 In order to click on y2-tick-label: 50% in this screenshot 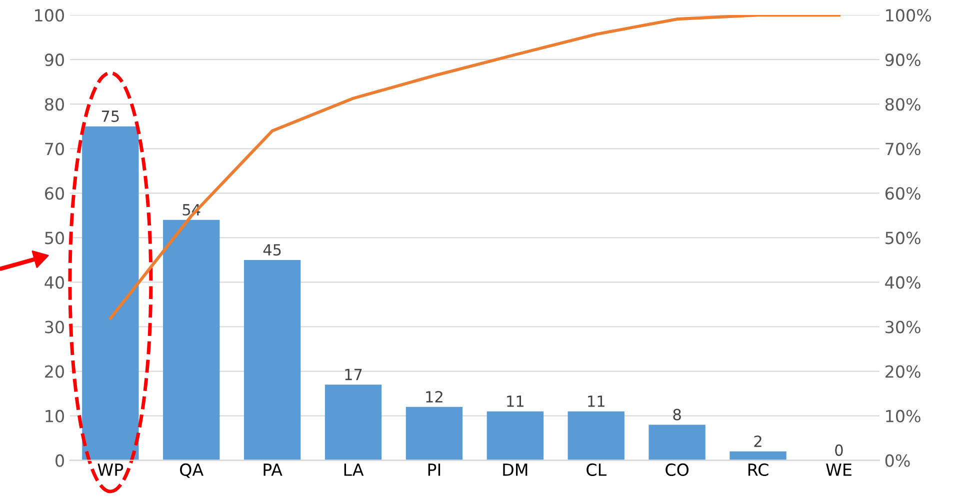, I will do `click(903, 238)`.